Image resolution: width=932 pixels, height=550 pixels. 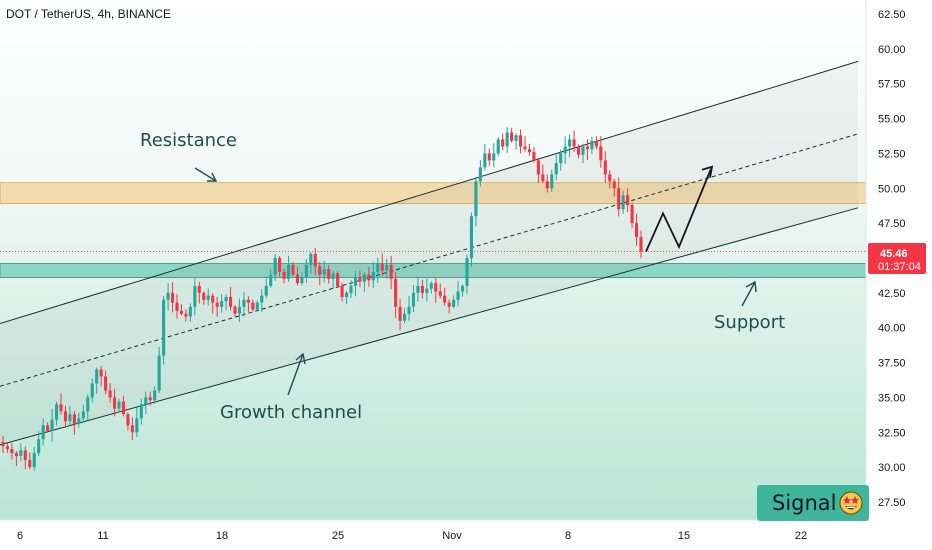 What do you see at coordinates (804, 503) in the screenshot?
I see `signal-badge-label: Signal` at bounding box center [804, 503].